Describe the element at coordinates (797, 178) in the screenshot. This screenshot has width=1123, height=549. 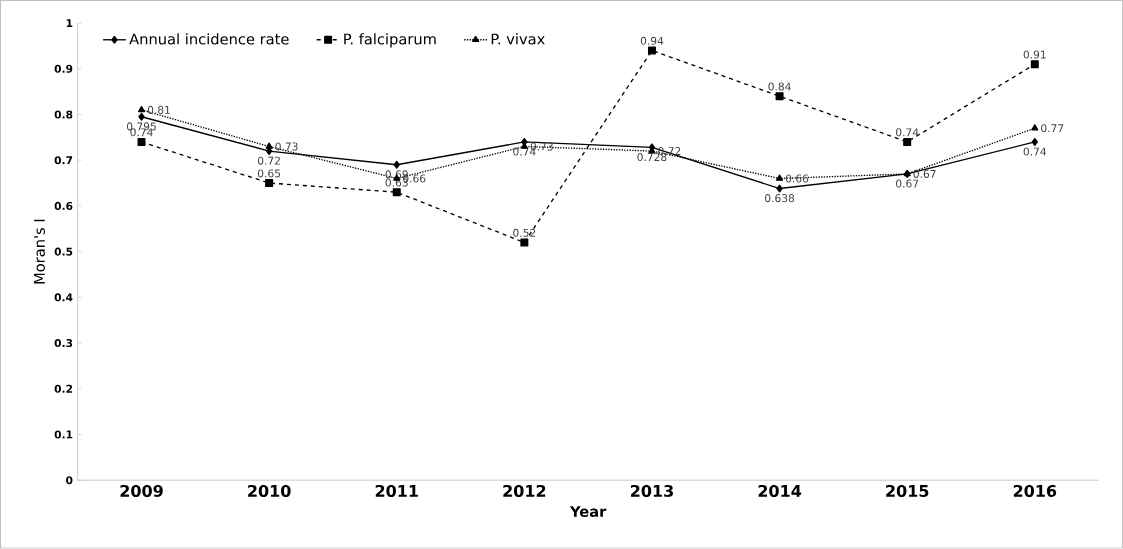
I see `data-label: 0.66` at that location.